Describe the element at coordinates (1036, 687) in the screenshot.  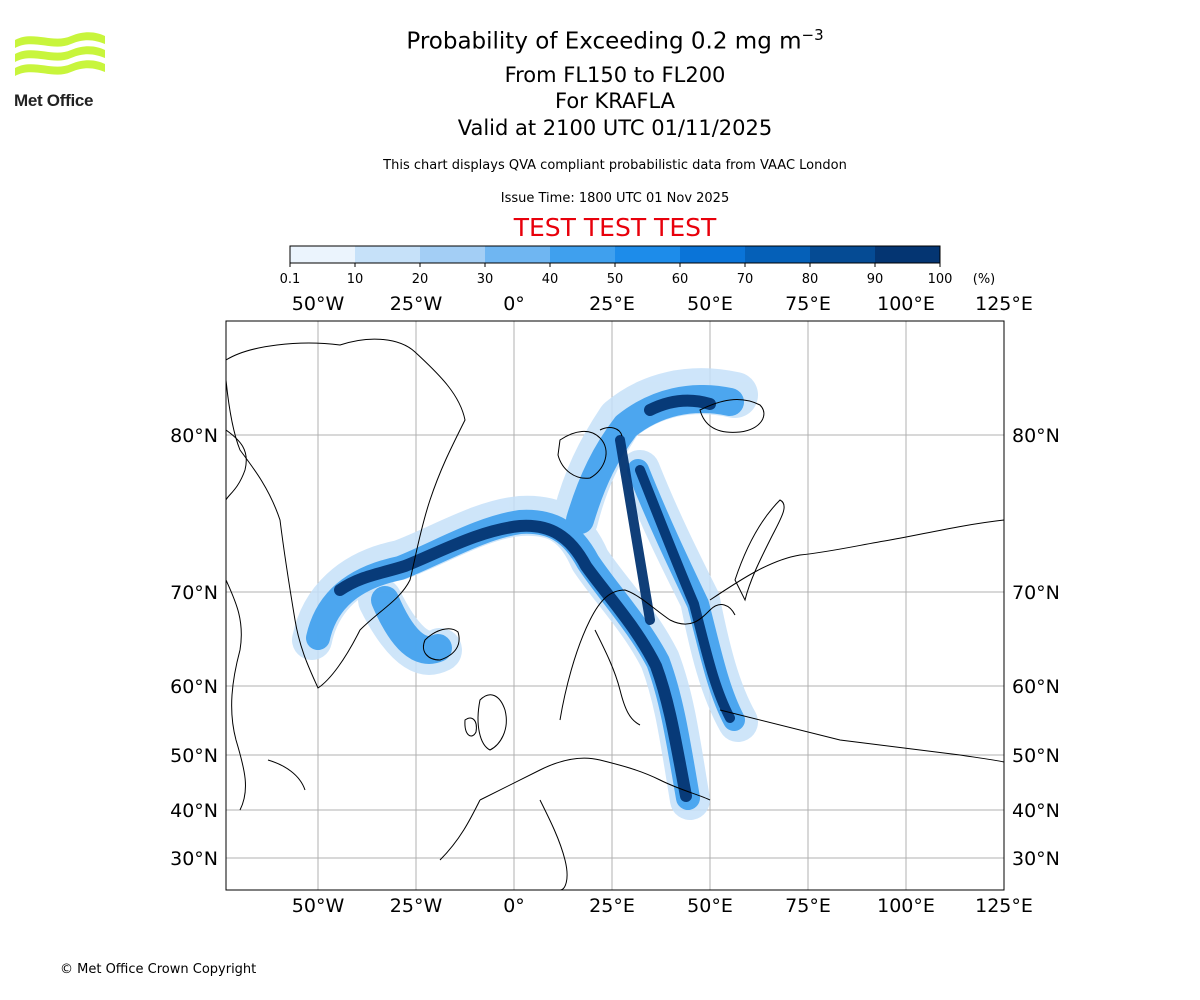
I see `lat-label-right: 60°N` at that location.